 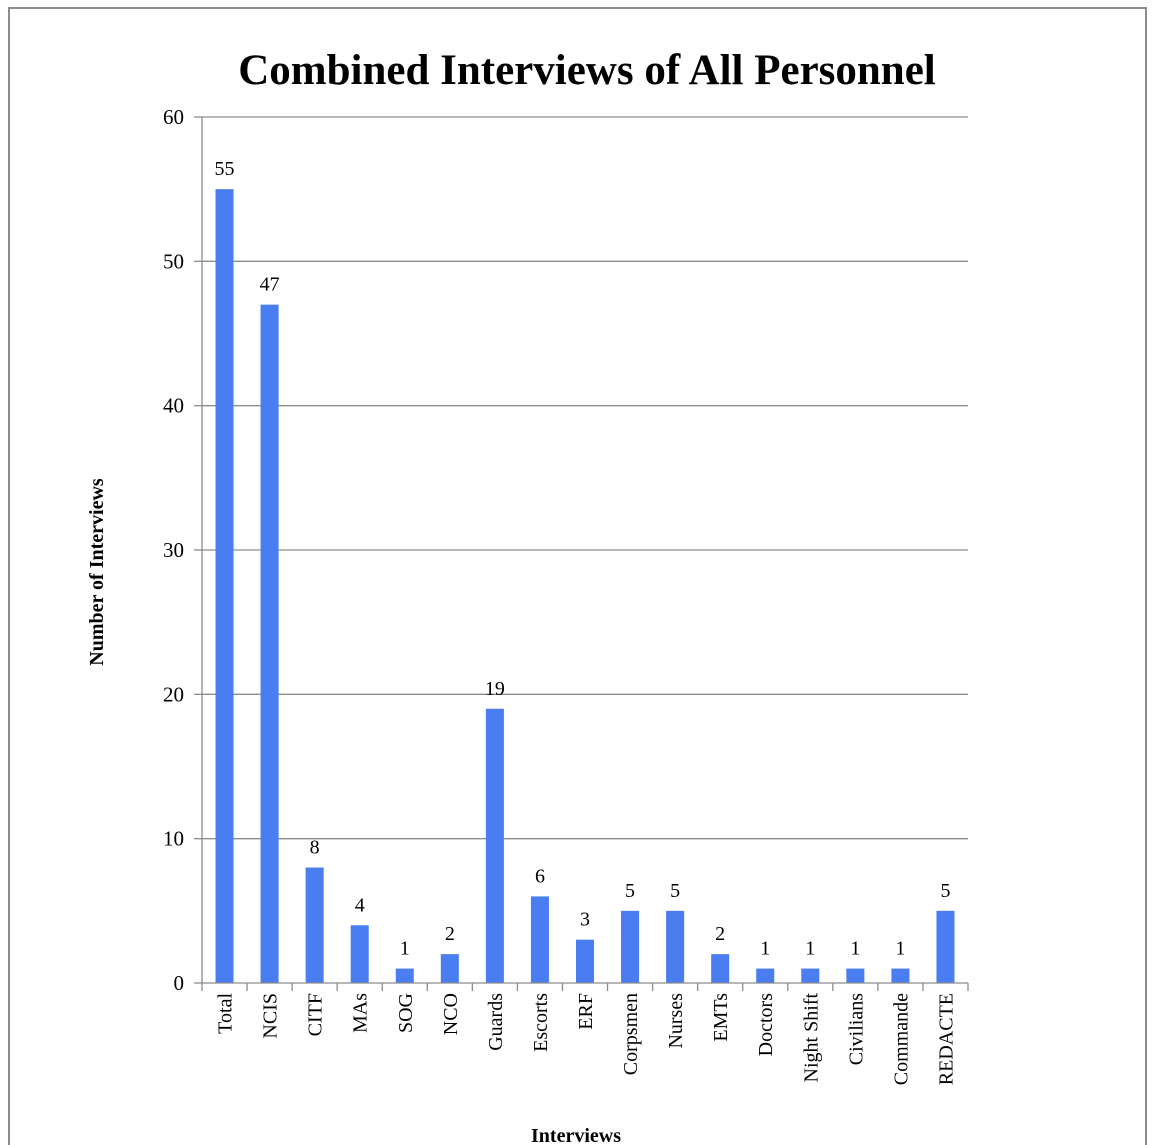 What do you see at coordinates (495, 689) in the screenshot?
I see `data-label: 19` at bounding box center [495, 689].